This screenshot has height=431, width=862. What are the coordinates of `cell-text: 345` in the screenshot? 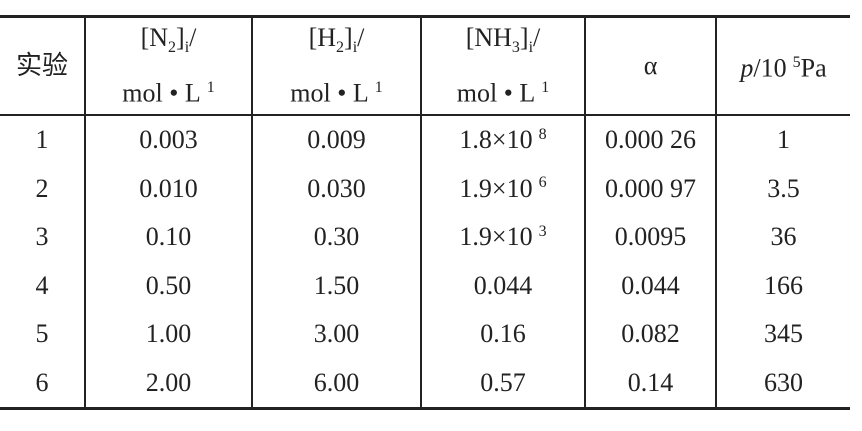 It's located at (783, 334).